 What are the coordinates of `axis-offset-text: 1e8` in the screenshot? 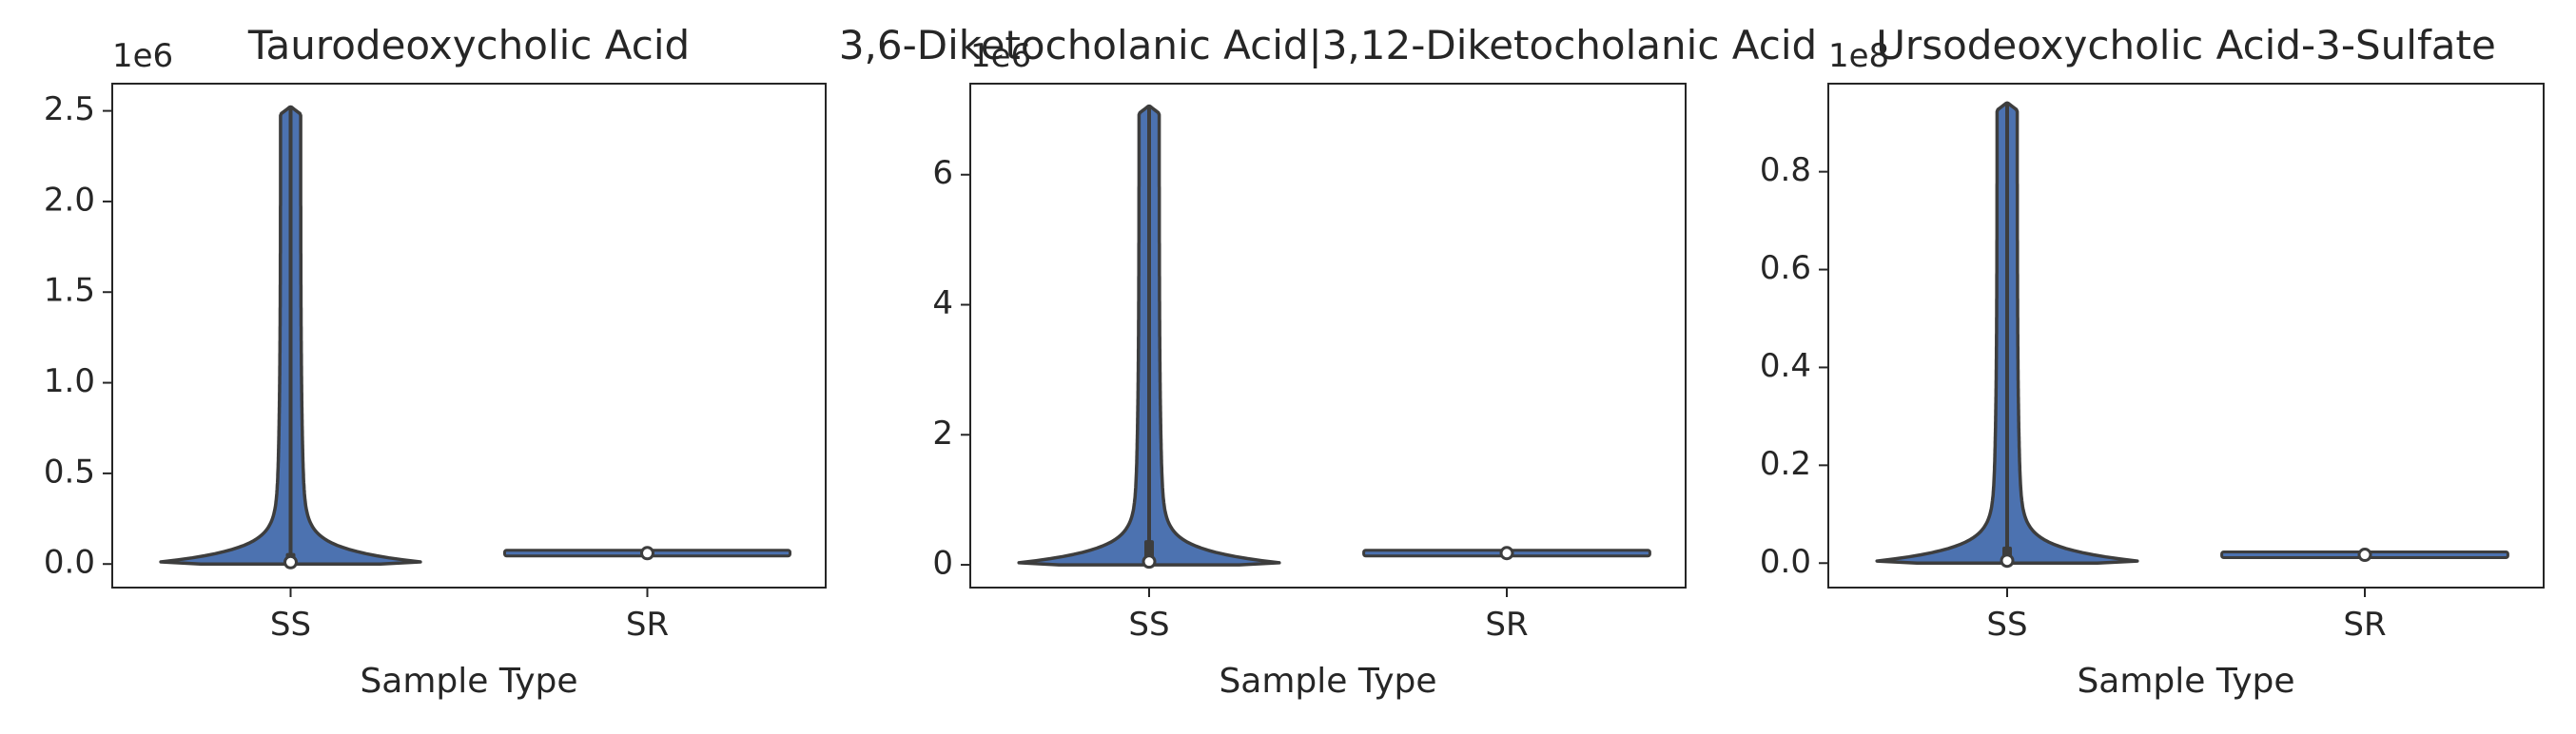 It's located at (1859, 56).